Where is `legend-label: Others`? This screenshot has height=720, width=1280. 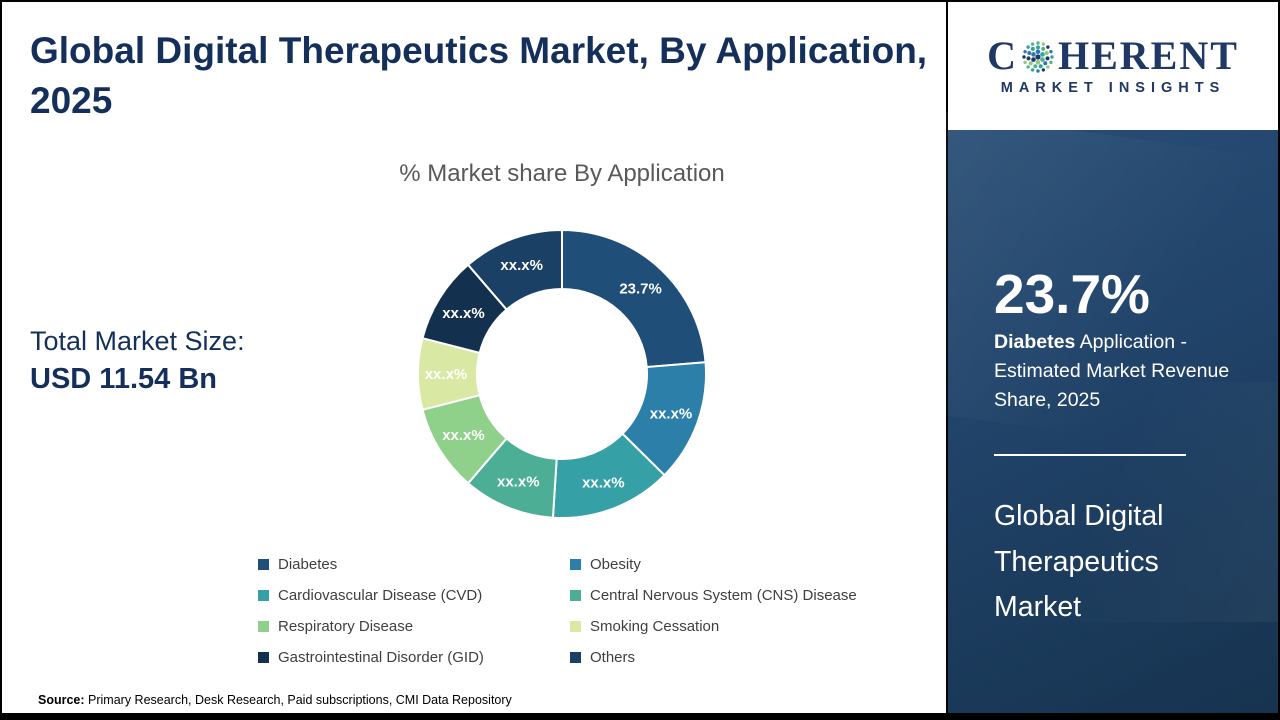
legend-label: Others is located at coordinates (613, 657).